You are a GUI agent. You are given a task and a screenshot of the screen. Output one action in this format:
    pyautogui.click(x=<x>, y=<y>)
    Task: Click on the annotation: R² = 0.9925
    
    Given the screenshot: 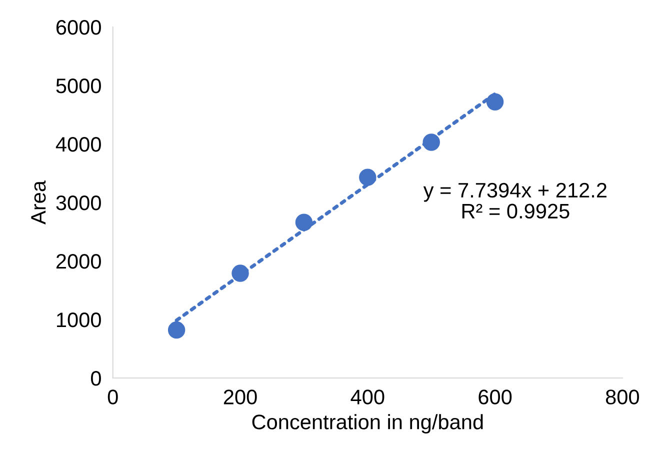 What is the action you would take?
    pyautogui.click(x=516, y=211)
    